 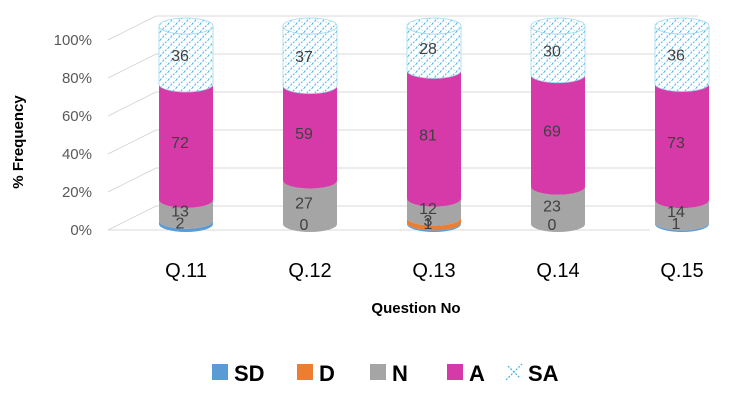 I want to click on x-category-label: Q.14, so click(x=557, y=271).